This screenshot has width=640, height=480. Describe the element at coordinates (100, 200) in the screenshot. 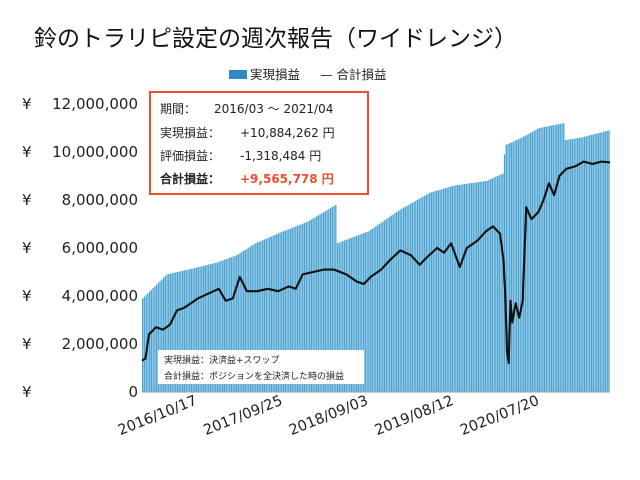

I see `y-tick-label-4: 8,000,000` at that location.